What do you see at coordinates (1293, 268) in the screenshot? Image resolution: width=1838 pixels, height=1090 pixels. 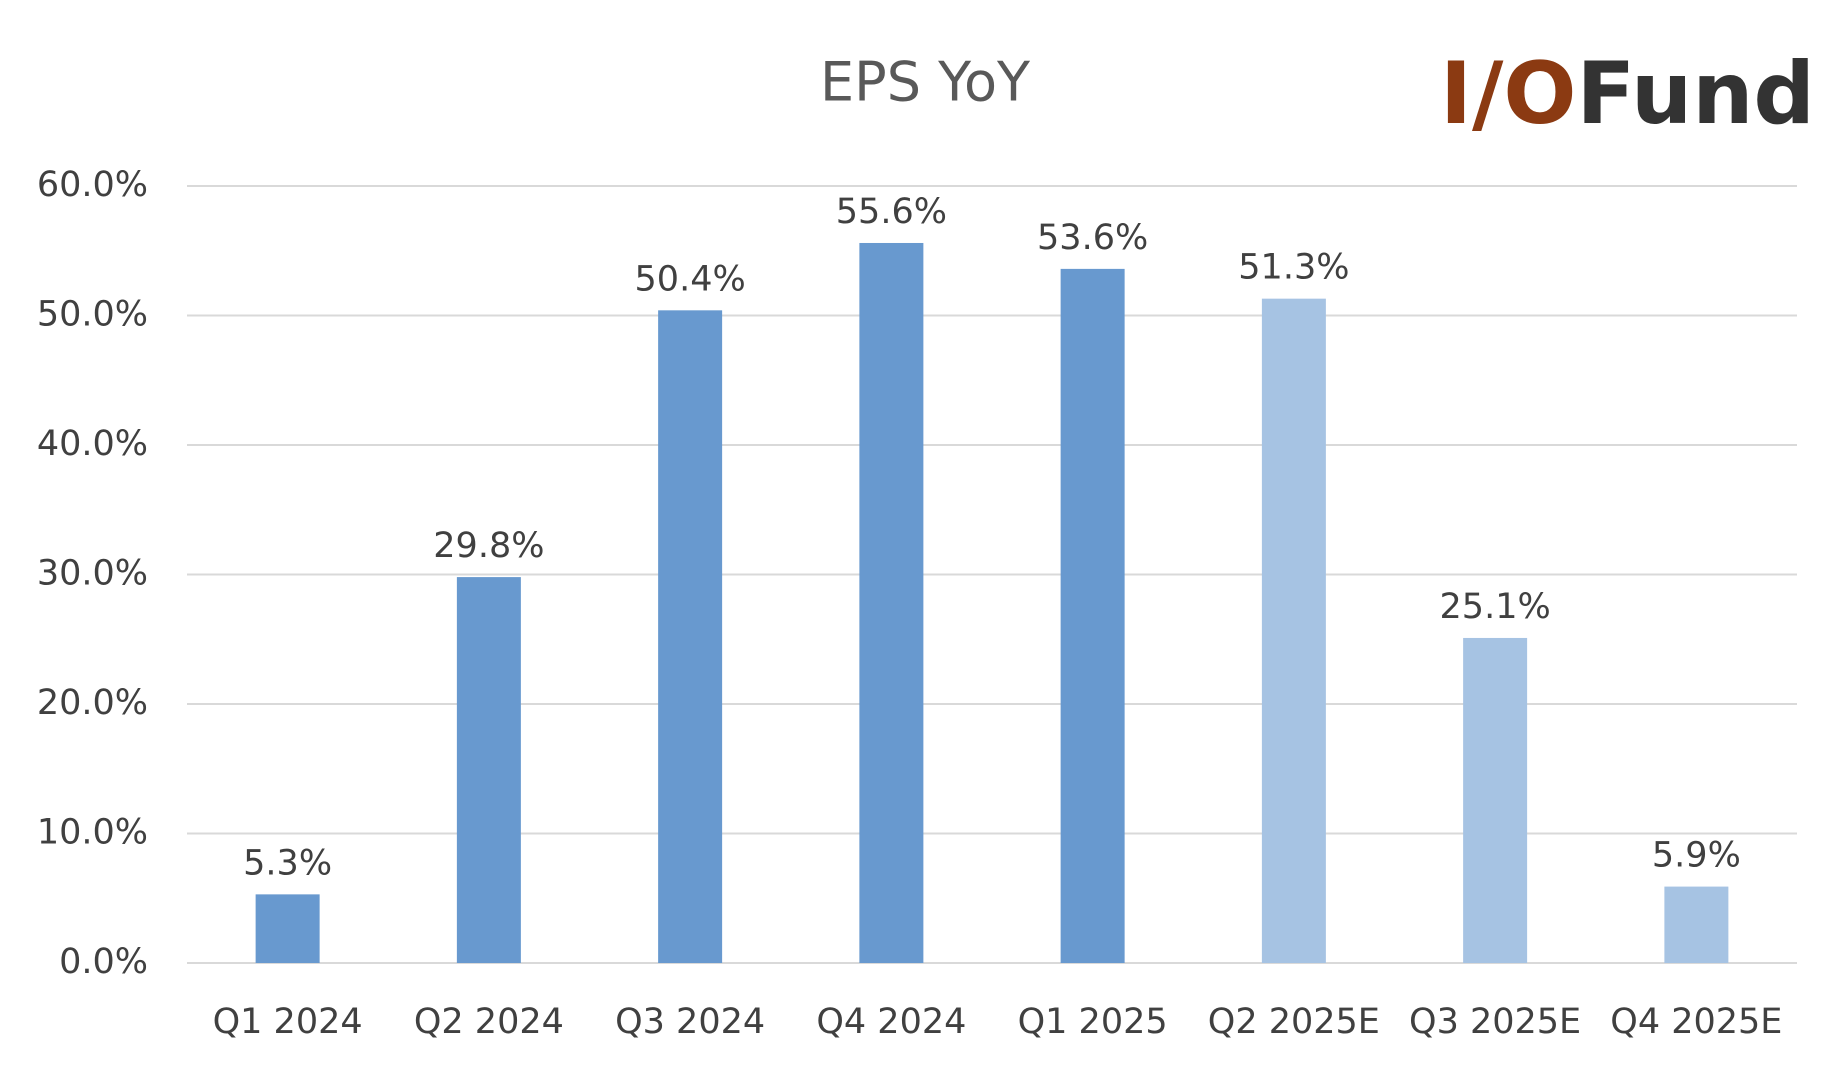 I see `value-label: 51.3%` at bounding box center [1293, 268].